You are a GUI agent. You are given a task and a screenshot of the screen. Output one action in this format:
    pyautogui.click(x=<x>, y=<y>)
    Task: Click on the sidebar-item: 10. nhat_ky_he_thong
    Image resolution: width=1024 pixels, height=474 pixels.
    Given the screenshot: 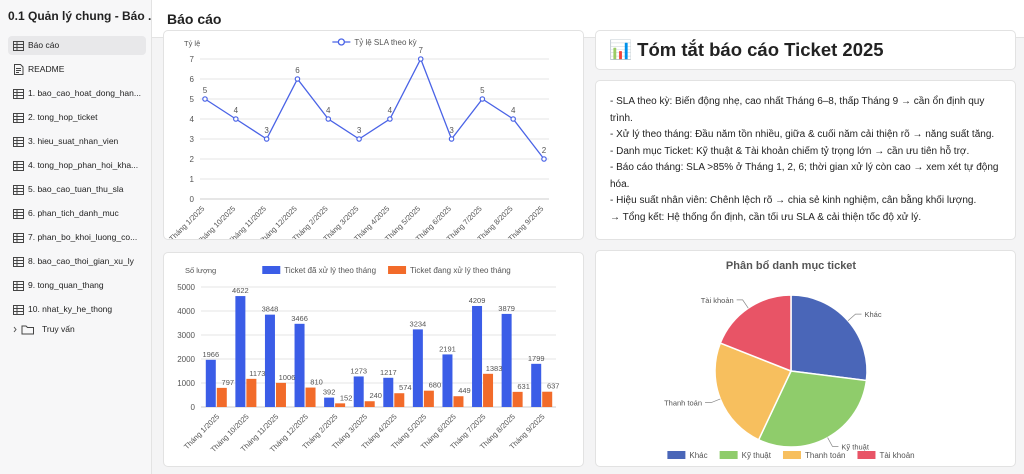 What is the action you would take?
    pyautogui.click(x=77, y=309)
    